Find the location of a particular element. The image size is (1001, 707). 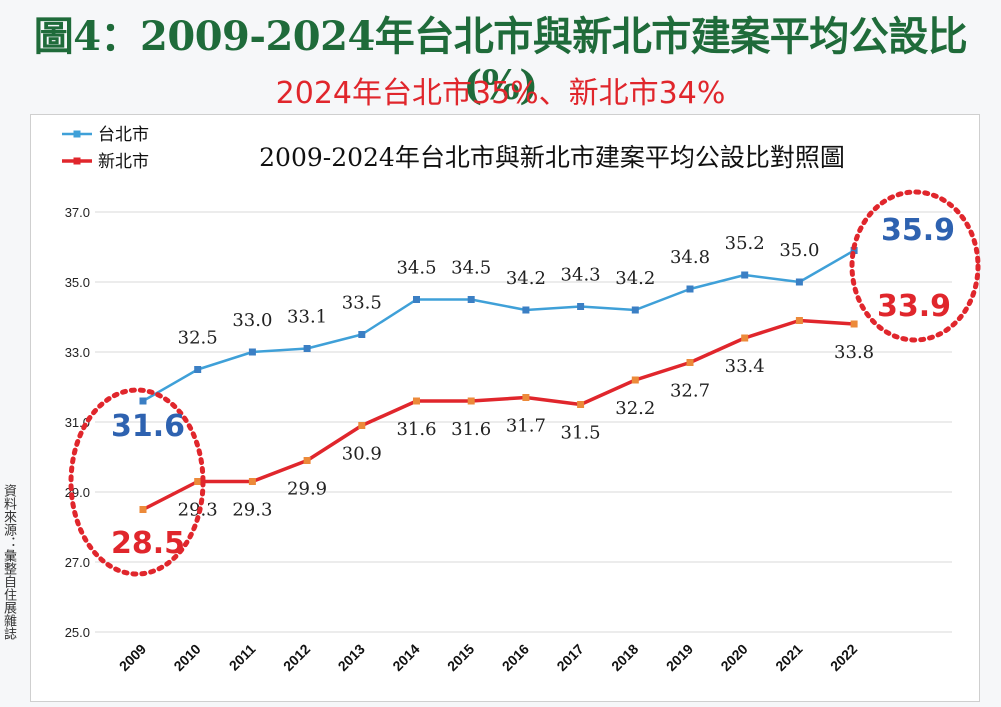

data-label: 29.3 is located at coordinates (252, 510).